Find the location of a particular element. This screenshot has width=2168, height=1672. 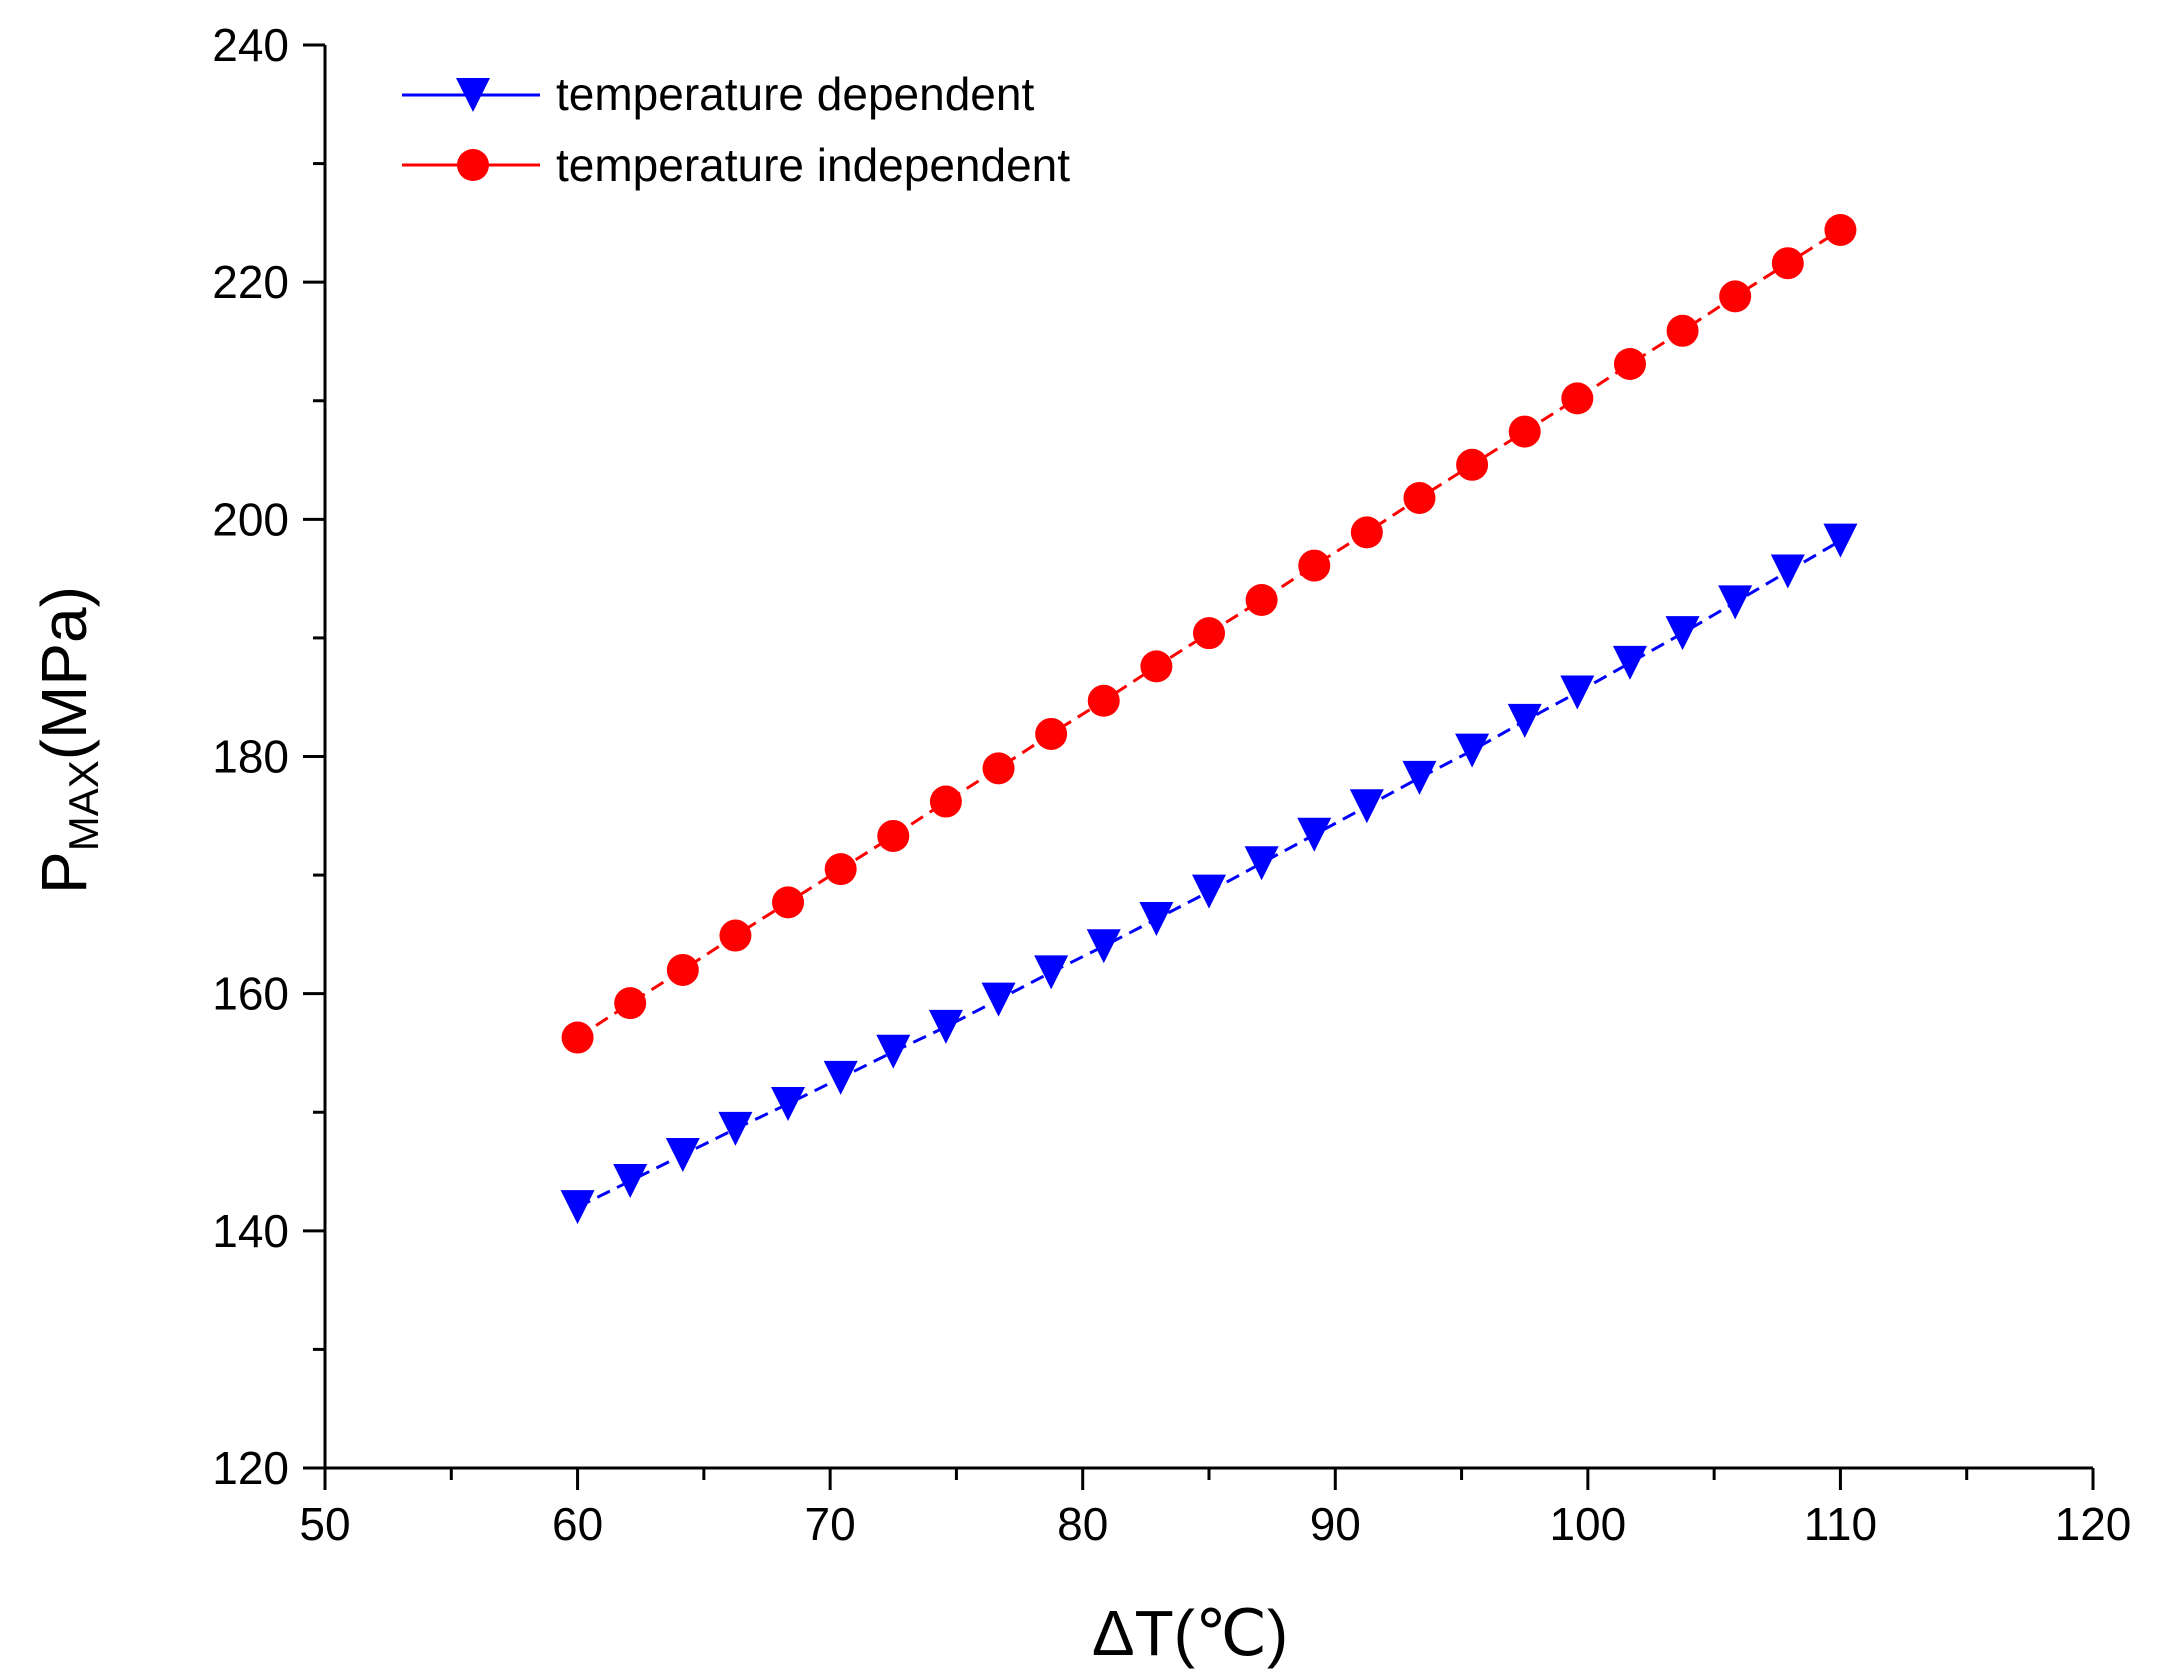

x-tick-label: 50 is located at coordinates (324, 1524).